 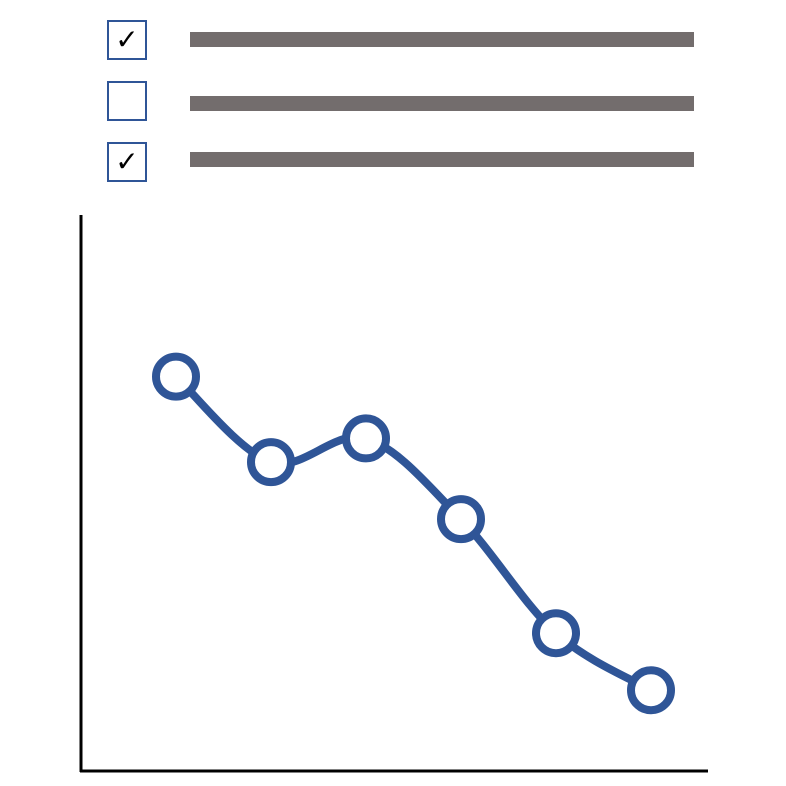 What do you see at coordinates (127, 101) in the screenshot?
I see `checkbox` at bounding box center [127, 101].